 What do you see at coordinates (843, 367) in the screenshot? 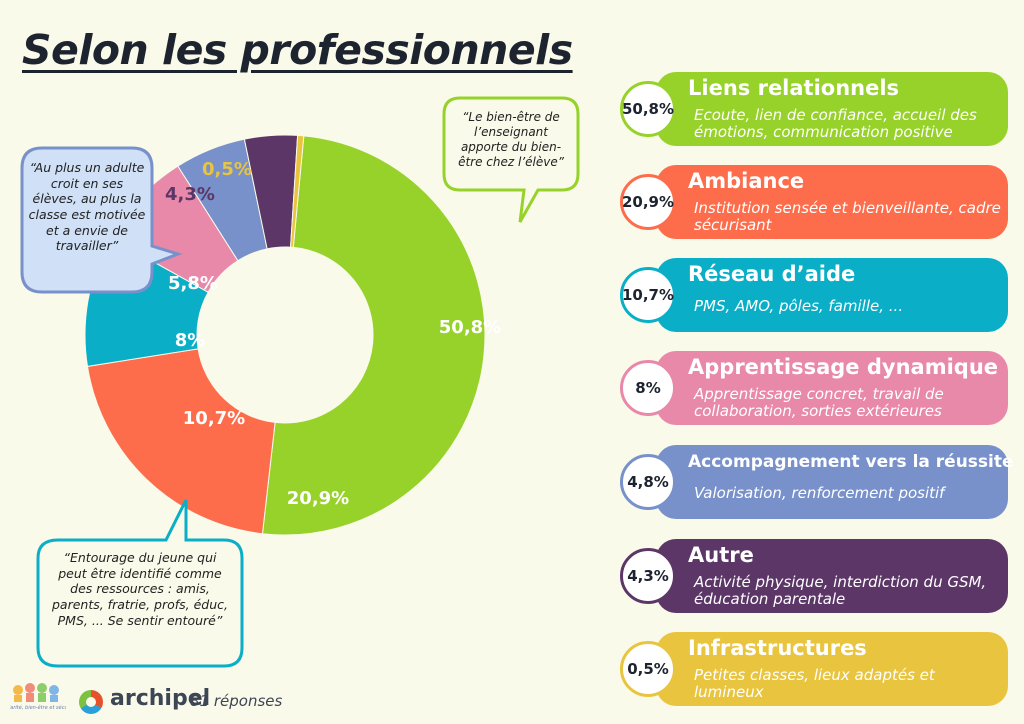
I see `category-name: Apprentissage dynamique` at bounding box center [843, 367].